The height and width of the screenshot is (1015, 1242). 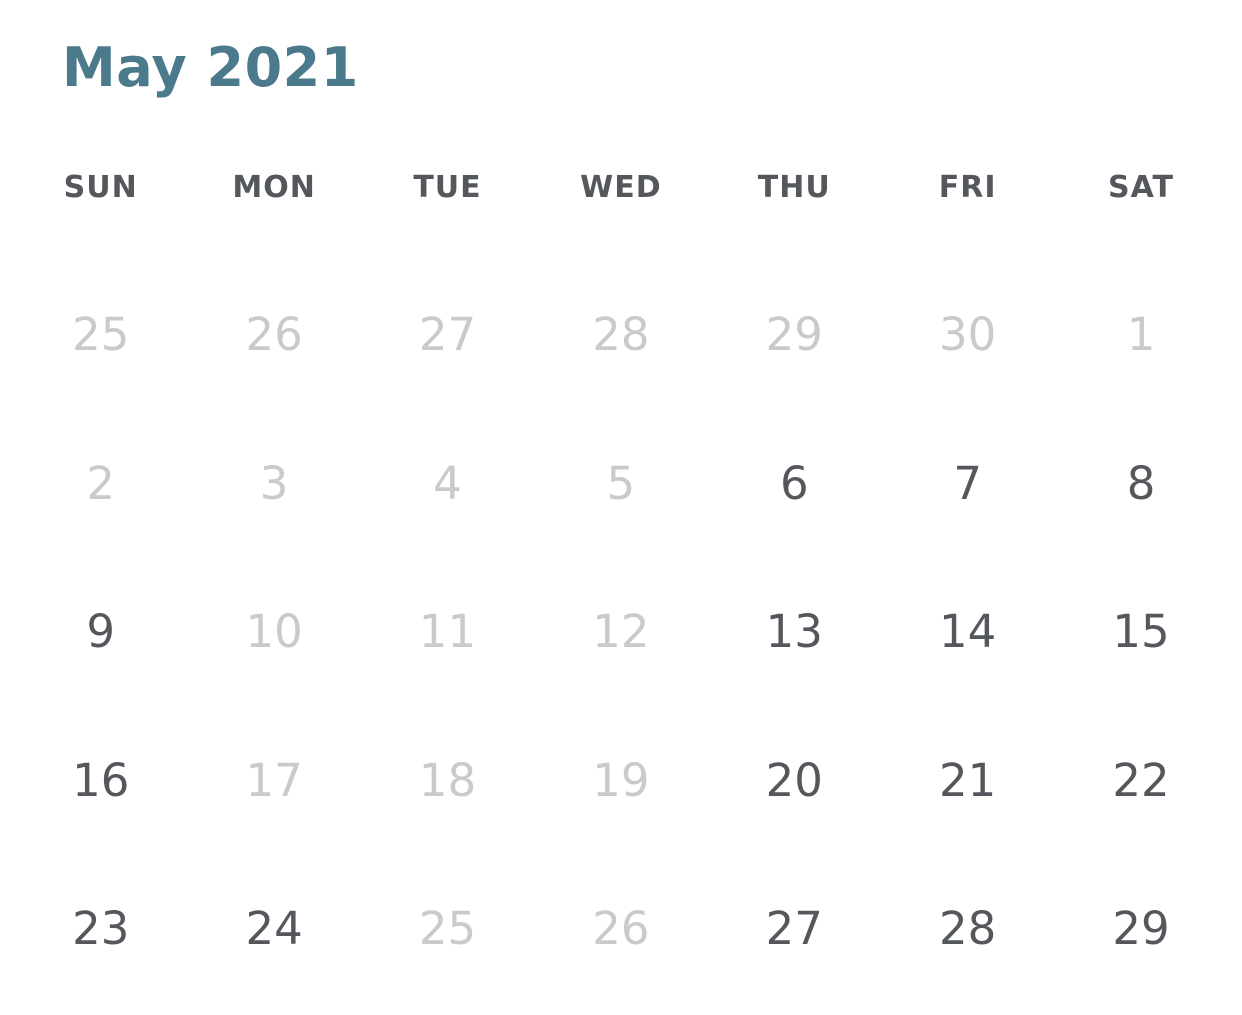 What do you see at coordinates (1141, 187) in the screenshot?
I see `weekday-sat: SAT` at bounding box center [1141, 187].